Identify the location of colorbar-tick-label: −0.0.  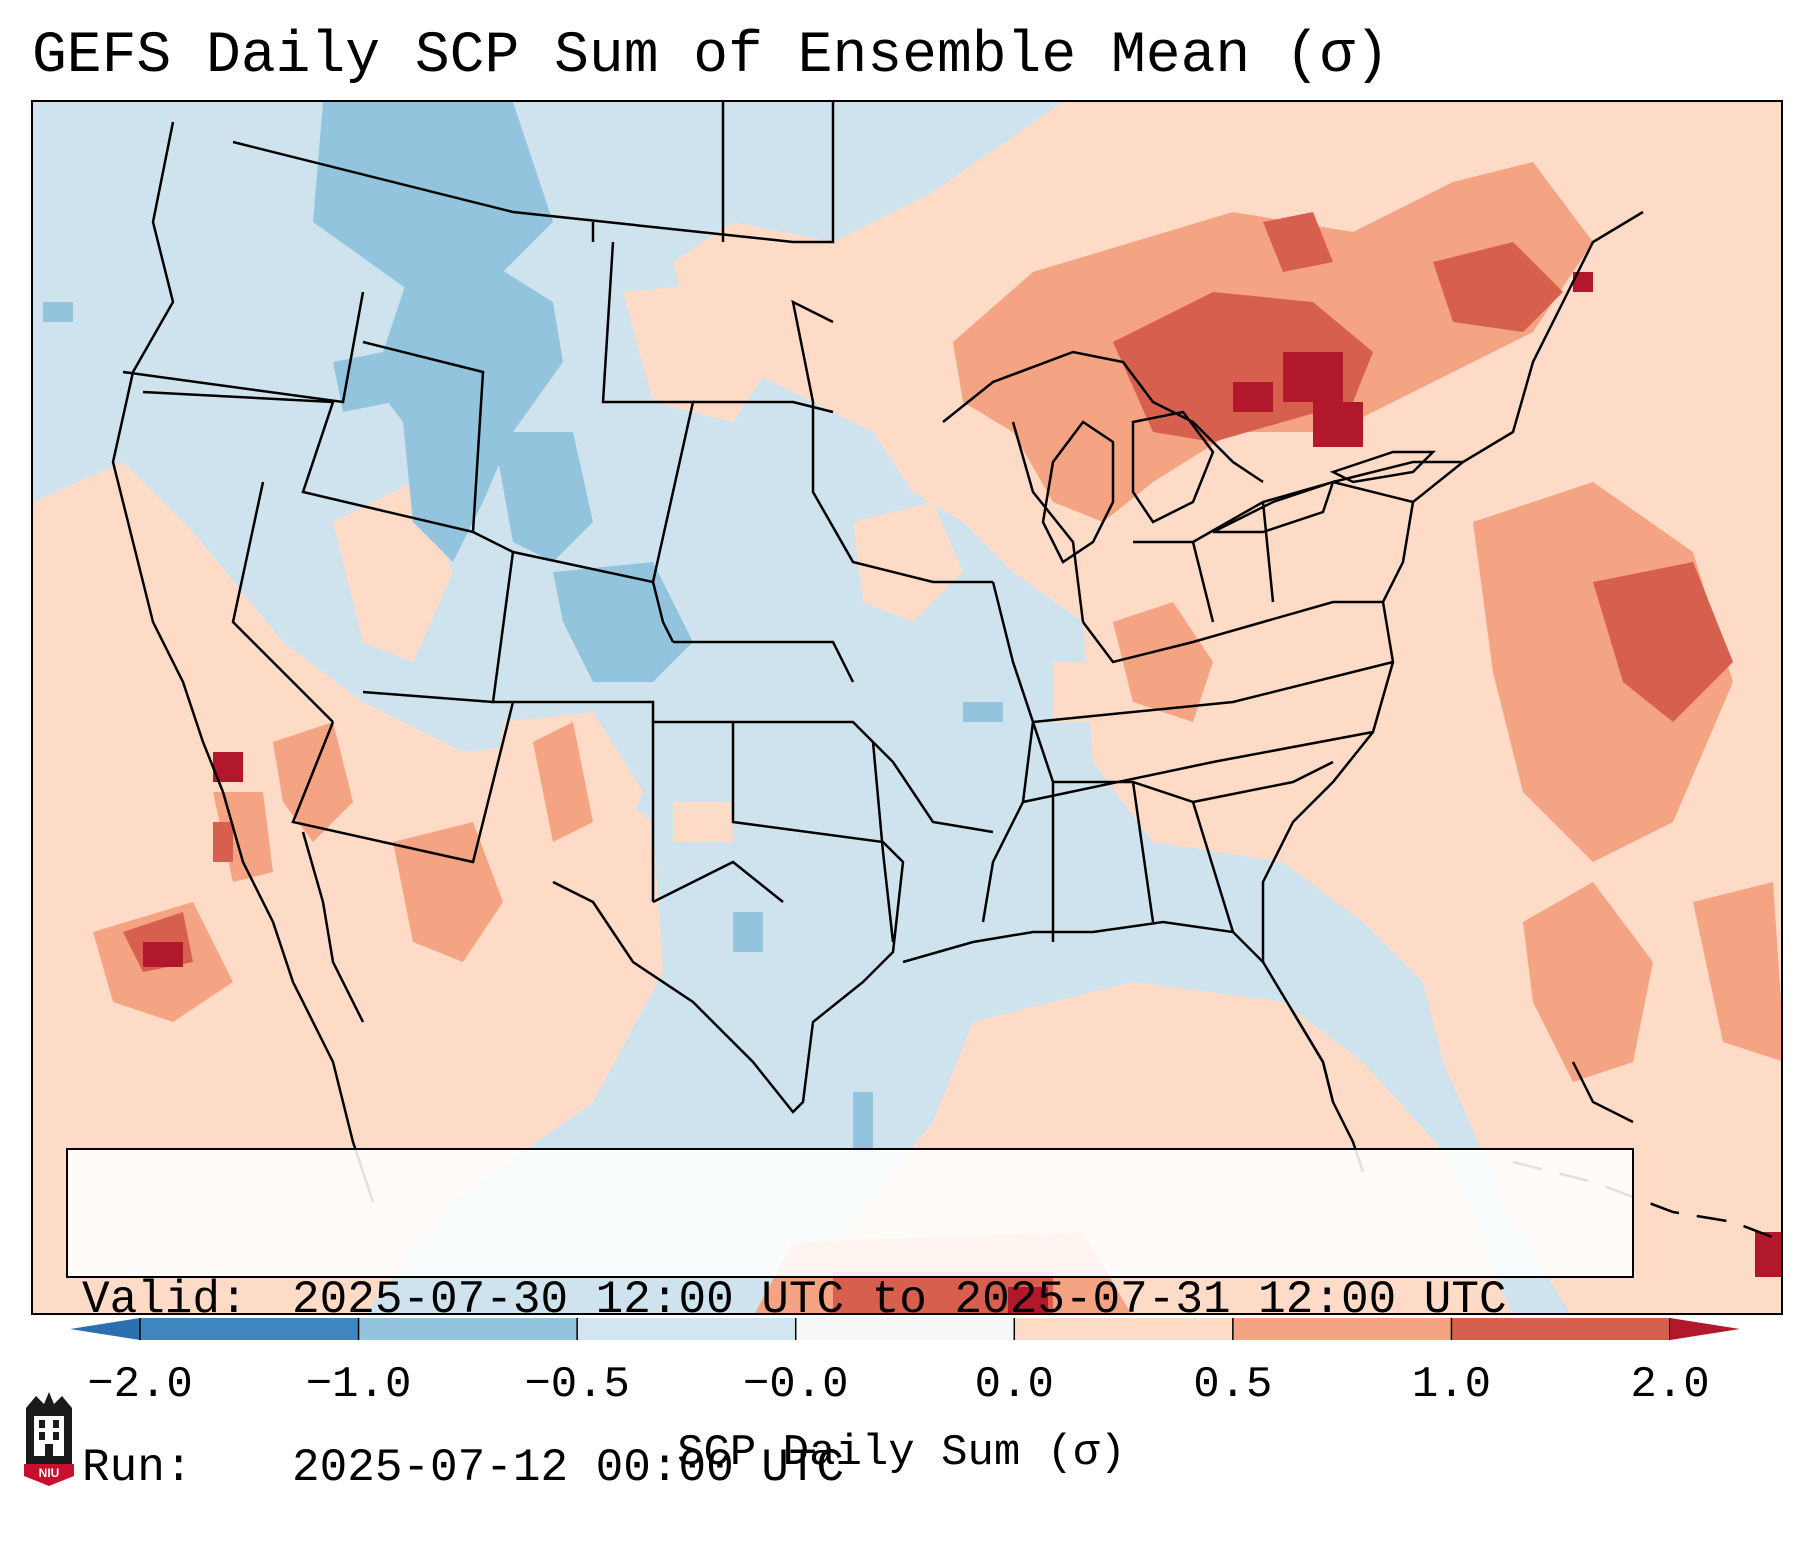
(795, 1385).